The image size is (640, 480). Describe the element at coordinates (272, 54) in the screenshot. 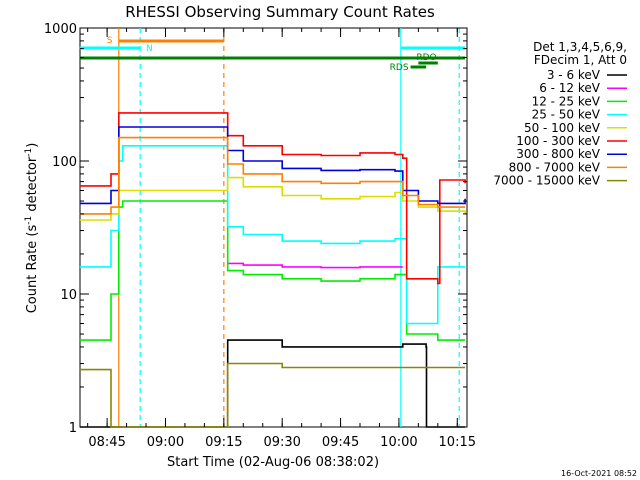

I see `flag-bars: SNRDORDS` at that location.